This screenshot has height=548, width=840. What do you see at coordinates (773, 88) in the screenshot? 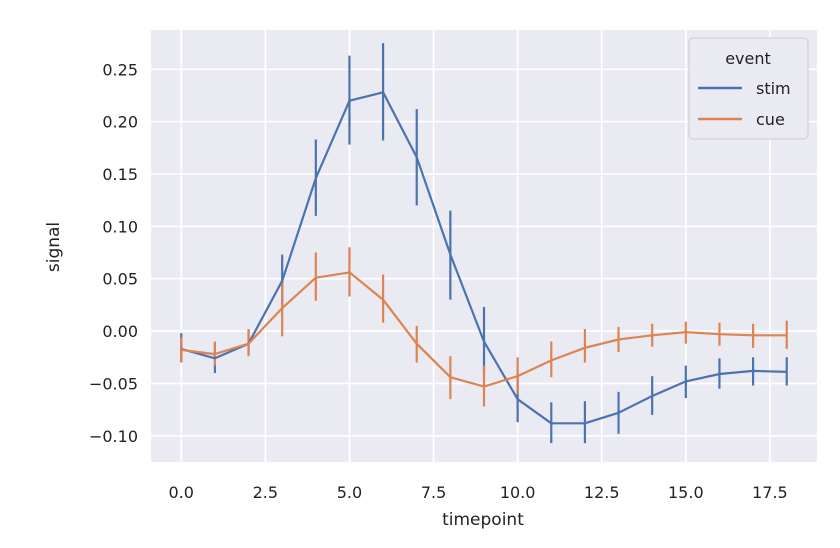
I see `legend-label-stim: stim` at bounding box center [773, 88].